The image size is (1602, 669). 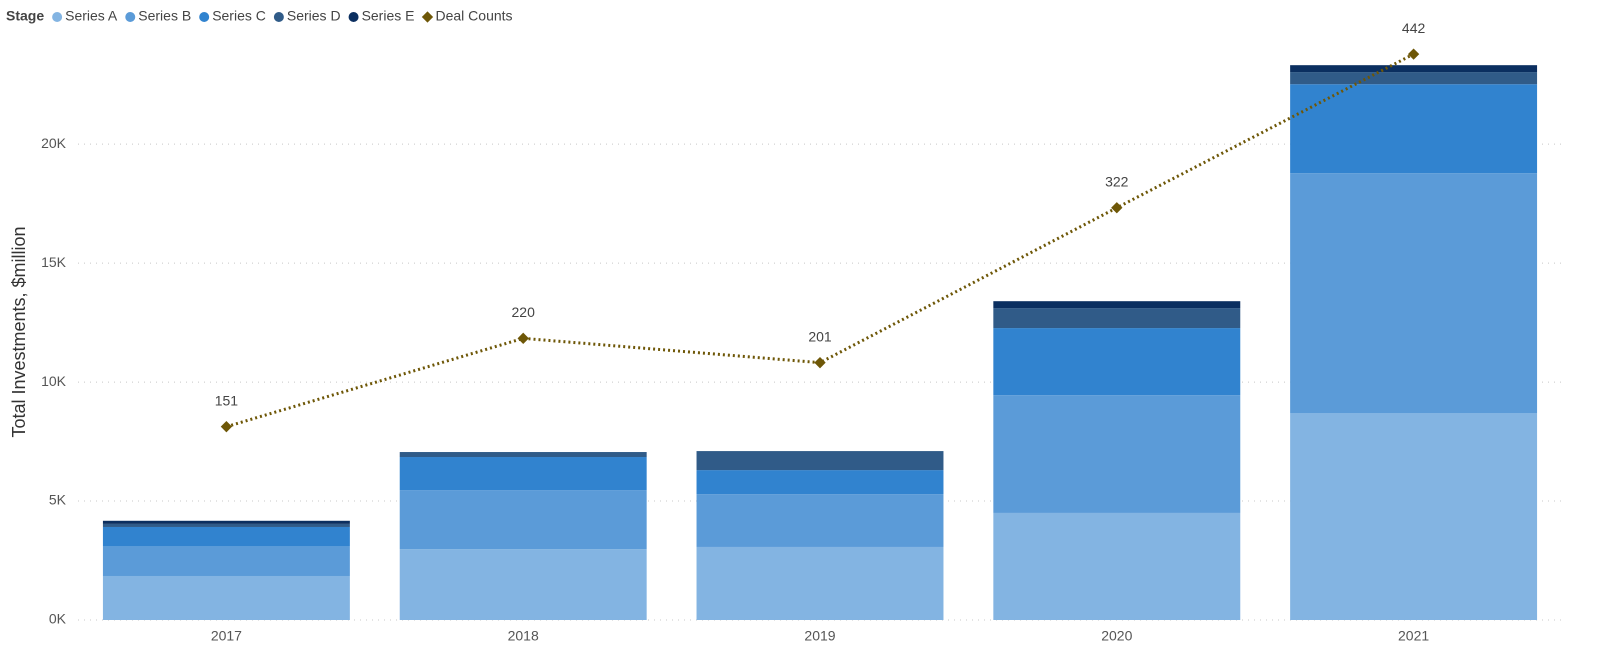 What do you see at coordinates (54, 143) in the screenshot?
I see `y-tick-label: 20K` at bounding box center [54, 143].